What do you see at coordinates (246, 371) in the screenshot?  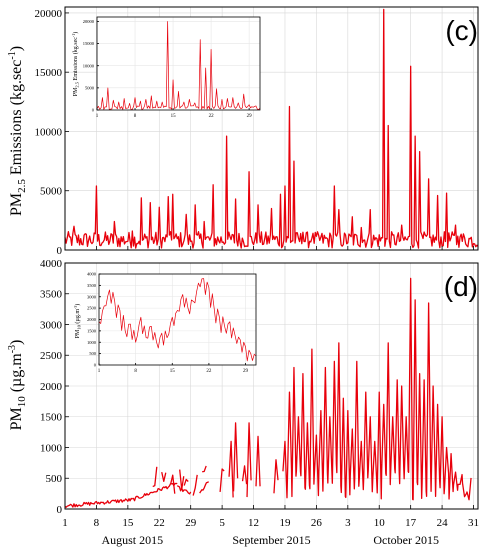 I see `inset-d-xtick-label: 29` at bounding box center [246, 371].